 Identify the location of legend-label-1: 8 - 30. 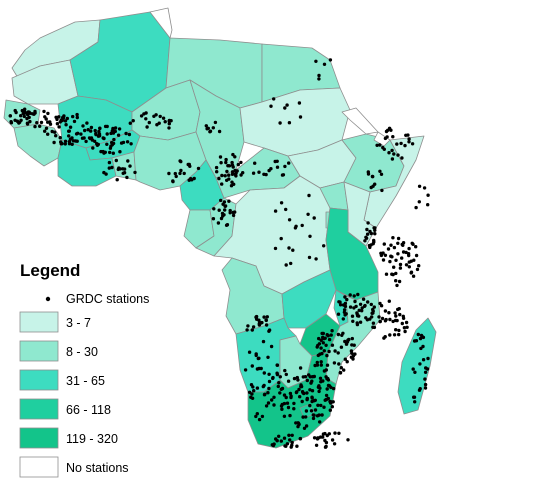
(82, 352).